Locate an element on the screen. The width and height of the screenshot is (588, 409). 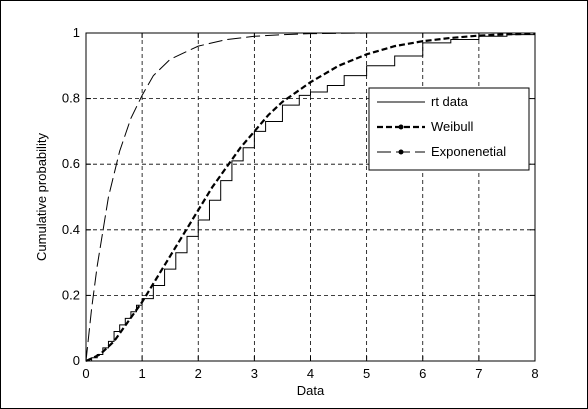
x-tick-label: 7 is located at coordinates (478, 373).